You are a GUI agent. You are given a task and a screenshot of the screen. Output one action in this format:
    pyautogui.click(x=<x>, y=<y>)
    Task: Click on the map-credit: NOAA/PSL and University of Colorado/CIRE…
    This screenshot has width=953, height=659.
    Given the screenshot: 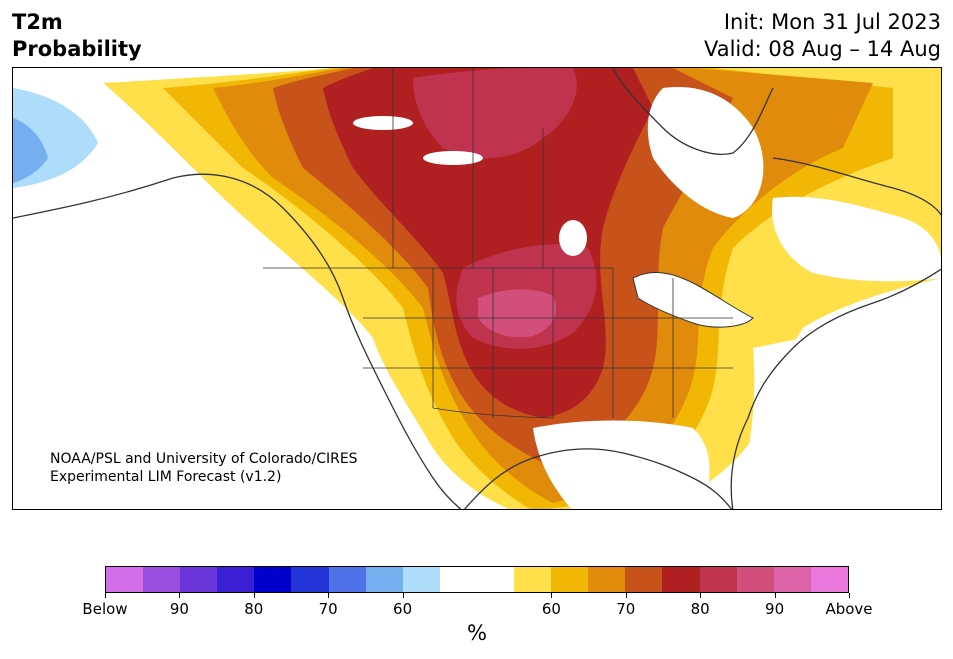 What is the action you would take?
    pyautogui.click(x=204, y=468)
    